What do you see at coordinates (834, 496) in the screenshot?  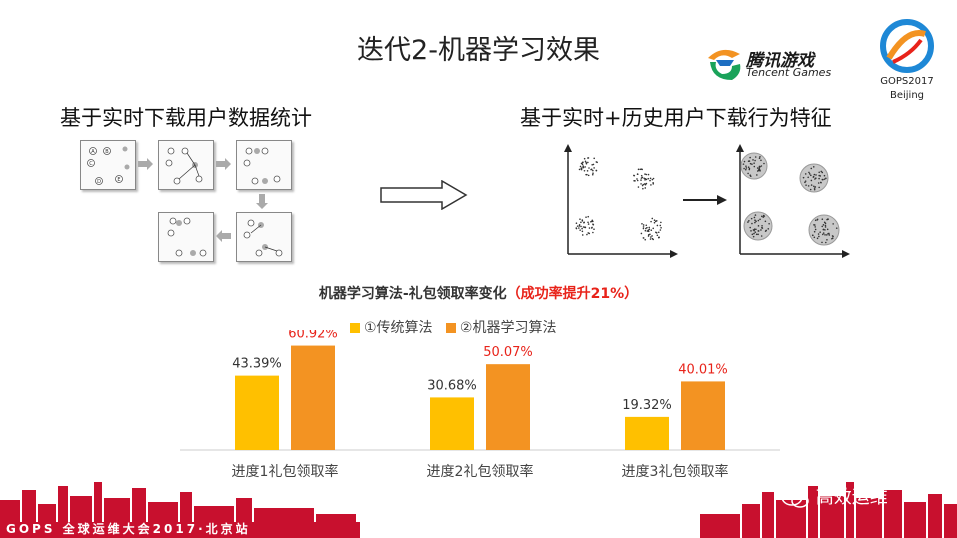 I see `wechat-watermark: 高效运维` at bounding box center [834, 496].